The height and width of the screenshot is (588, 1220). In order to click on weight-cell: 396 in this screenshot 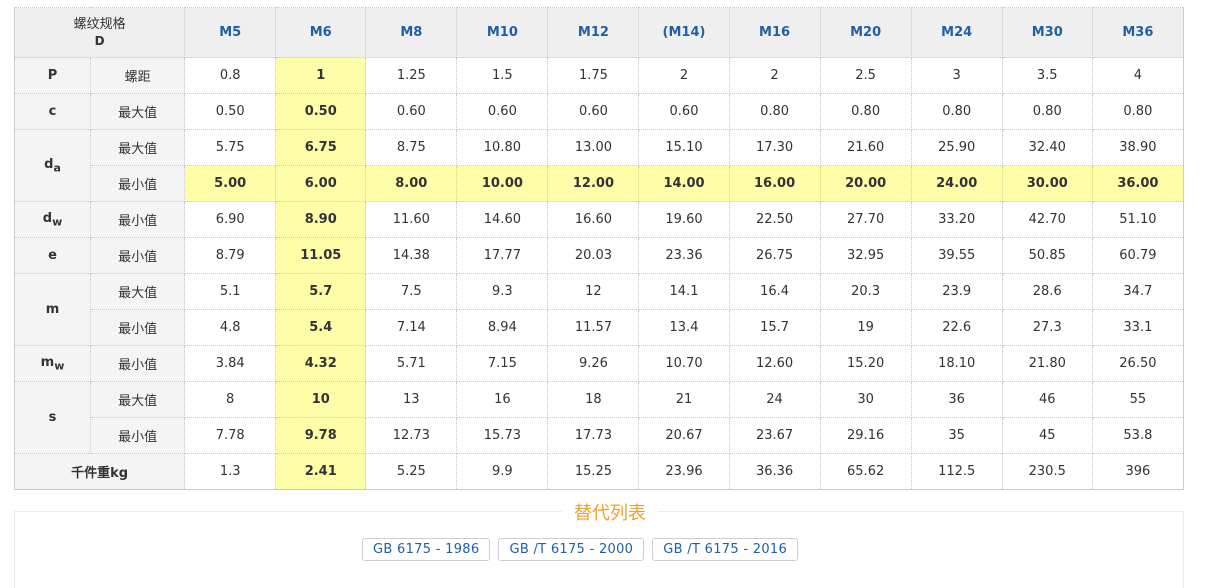, I will do `click(1138, 471)`.